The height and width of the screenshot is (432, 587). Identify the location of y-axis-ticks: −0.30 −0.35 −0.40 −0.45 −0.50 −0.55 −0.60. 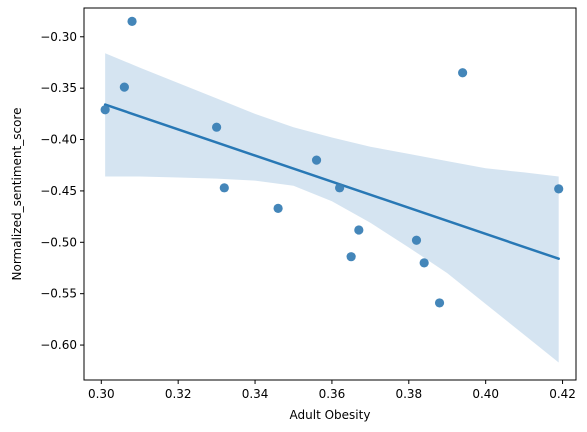
(62, 191).